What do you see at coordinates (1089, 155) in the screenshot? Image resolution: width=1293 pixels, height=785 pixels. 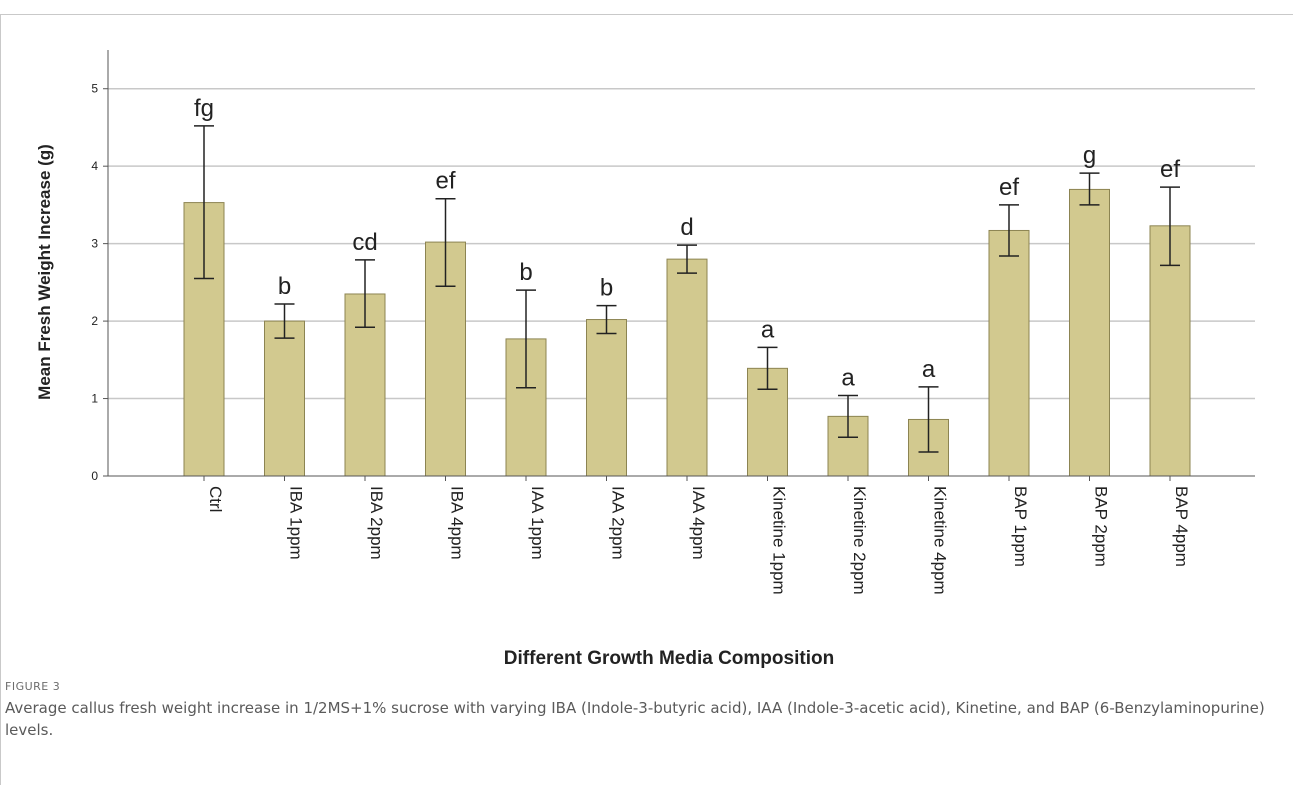 I see `significance-label: g` at bounding box center [1089, 155].